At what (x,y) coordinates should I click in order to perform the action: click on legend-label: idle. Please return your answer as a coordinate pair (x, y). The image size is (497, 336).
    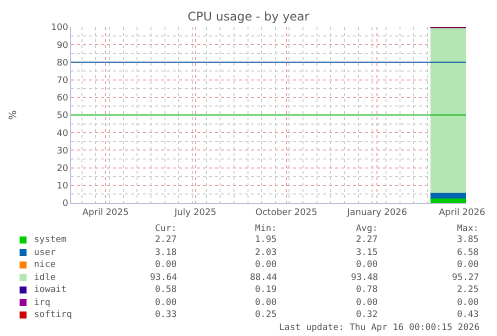
    Looking at the image, I should click on (45, 278).